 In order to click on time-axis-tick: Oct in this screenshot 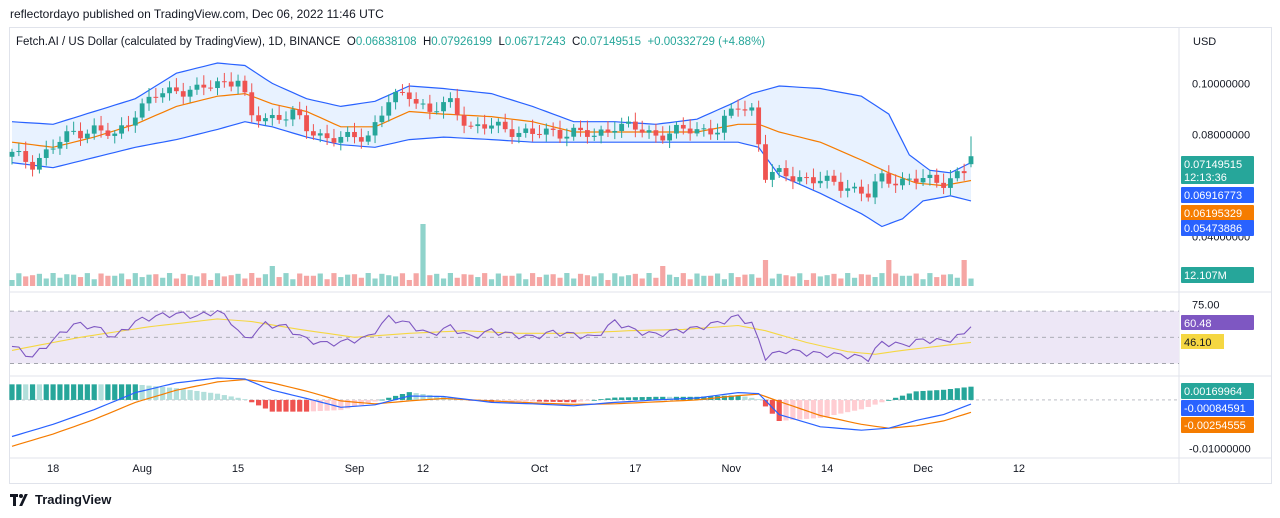, I will do `click(539, 469)`.